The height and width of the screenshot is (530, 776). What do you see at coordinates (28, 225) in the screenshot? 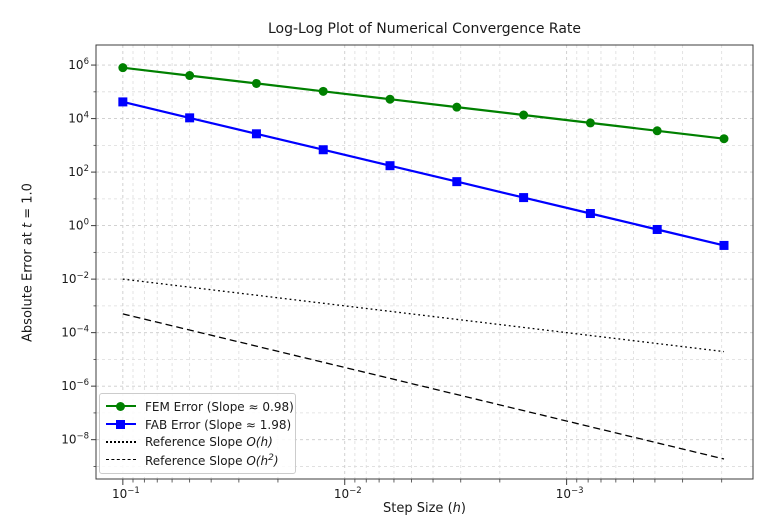
I see `y-label-variable: t` at bounding box center [28, 225].